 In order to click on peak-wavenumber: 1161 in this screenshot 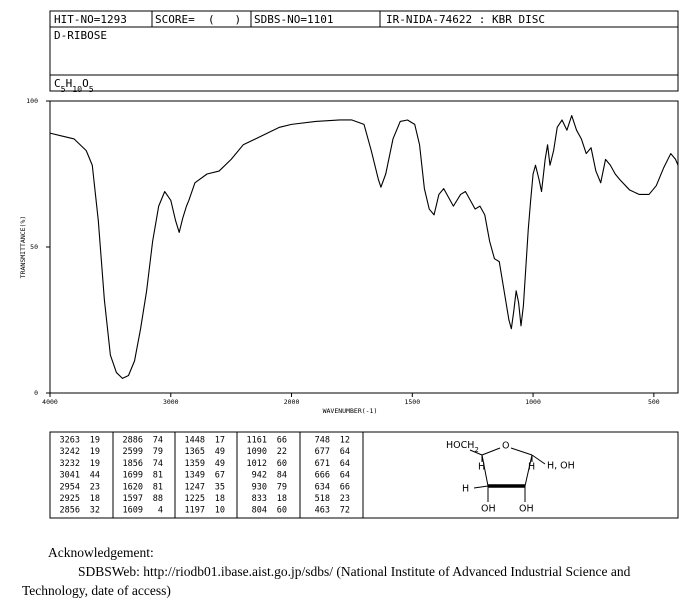, I will do `click(257, 441)`.